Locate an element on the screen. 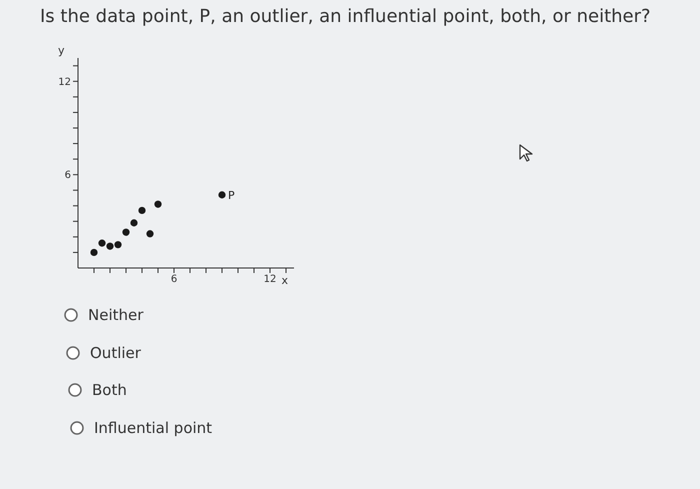  text: Neither is located at coordinates (116, 315).